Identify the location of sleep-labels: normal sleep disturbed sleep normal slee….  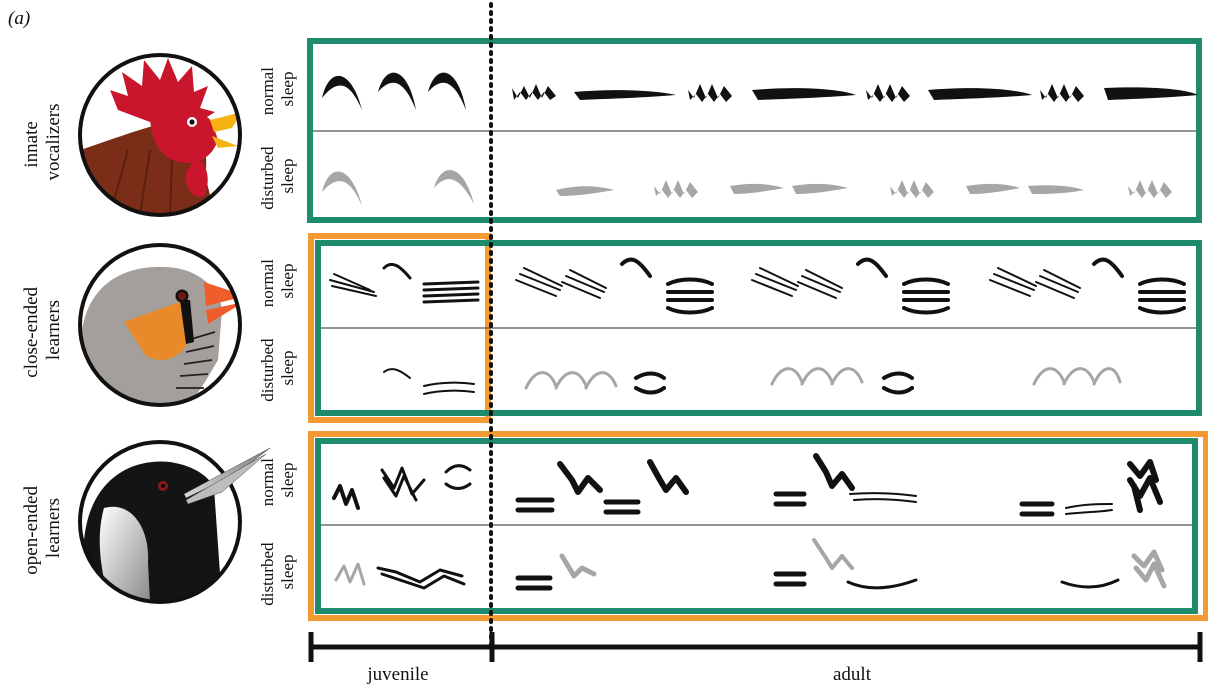
(277, 334).